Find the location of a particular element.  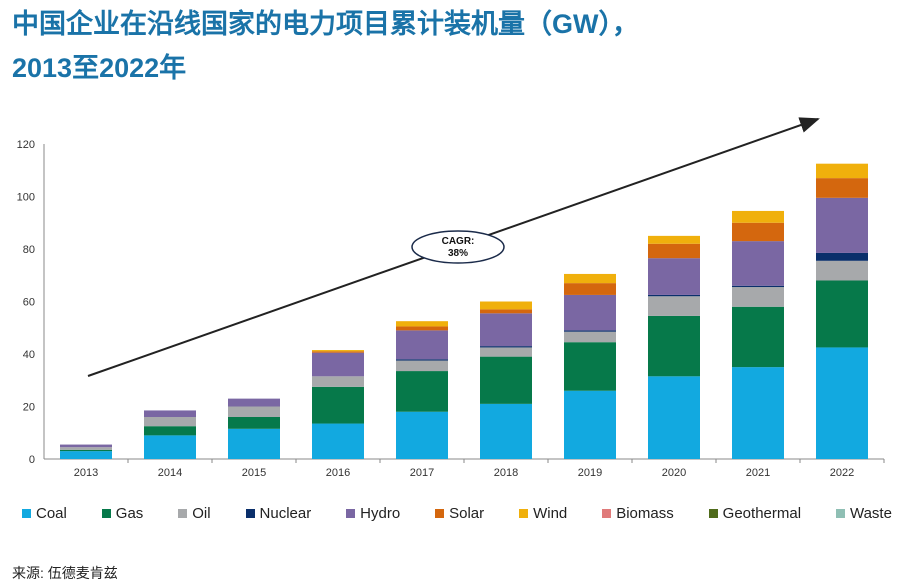

legend-label: Gas is located at coordinates (129, 513).